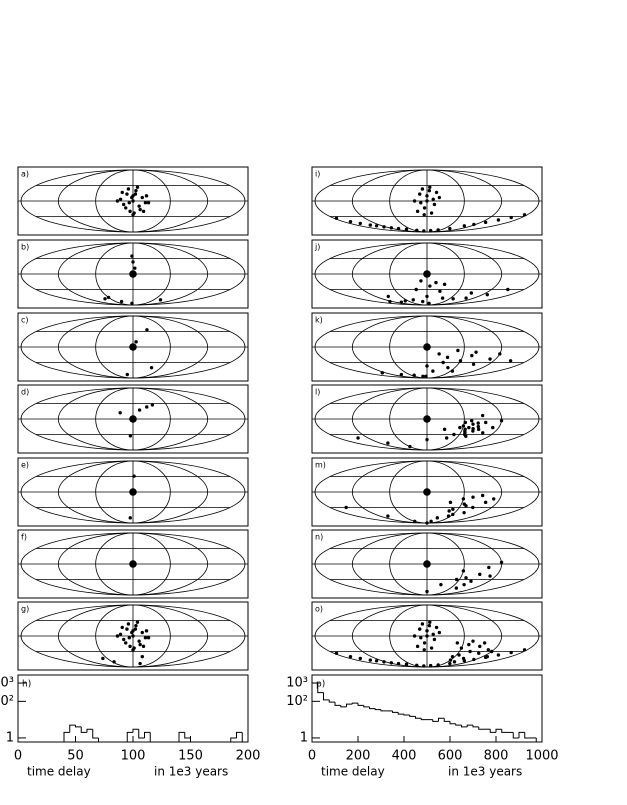 The width and height of the screenshot is (627, 805). Describe the element at coordinates (10, 737) in the screenshot. I see `y-tick-label: 1` at that location.